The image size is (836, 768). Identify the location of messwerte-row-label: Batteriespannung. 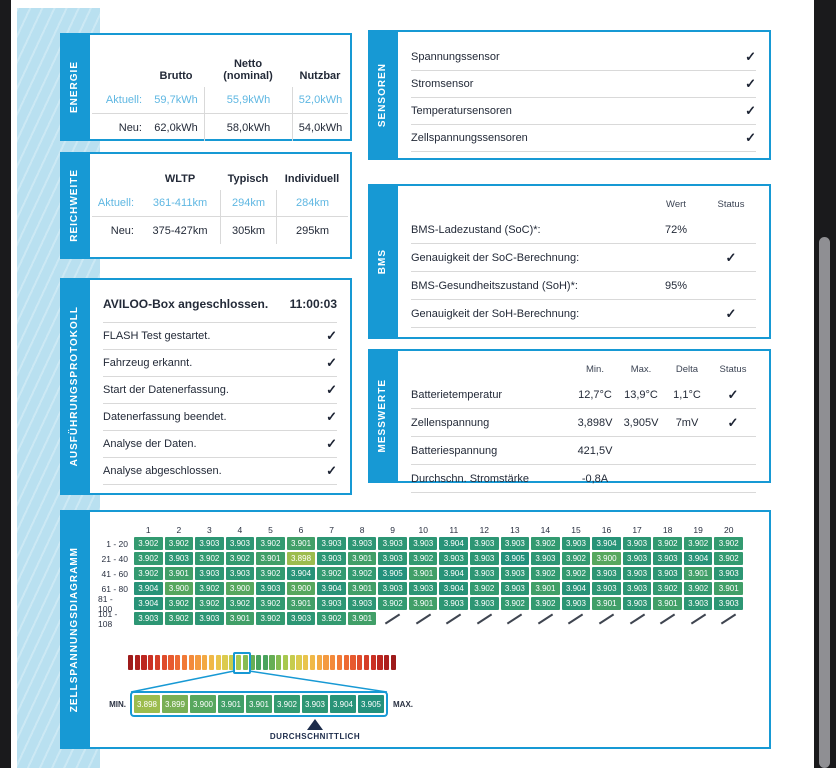
(491, 451).